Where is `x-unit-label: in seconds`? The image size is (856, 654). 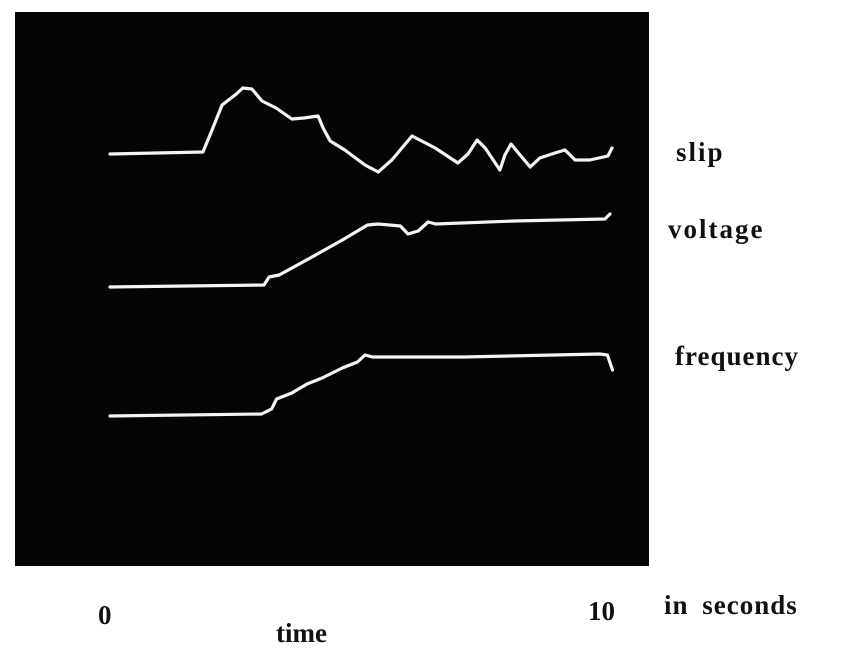 x-unit-label: in seconds is located at coordinates (731, 605).